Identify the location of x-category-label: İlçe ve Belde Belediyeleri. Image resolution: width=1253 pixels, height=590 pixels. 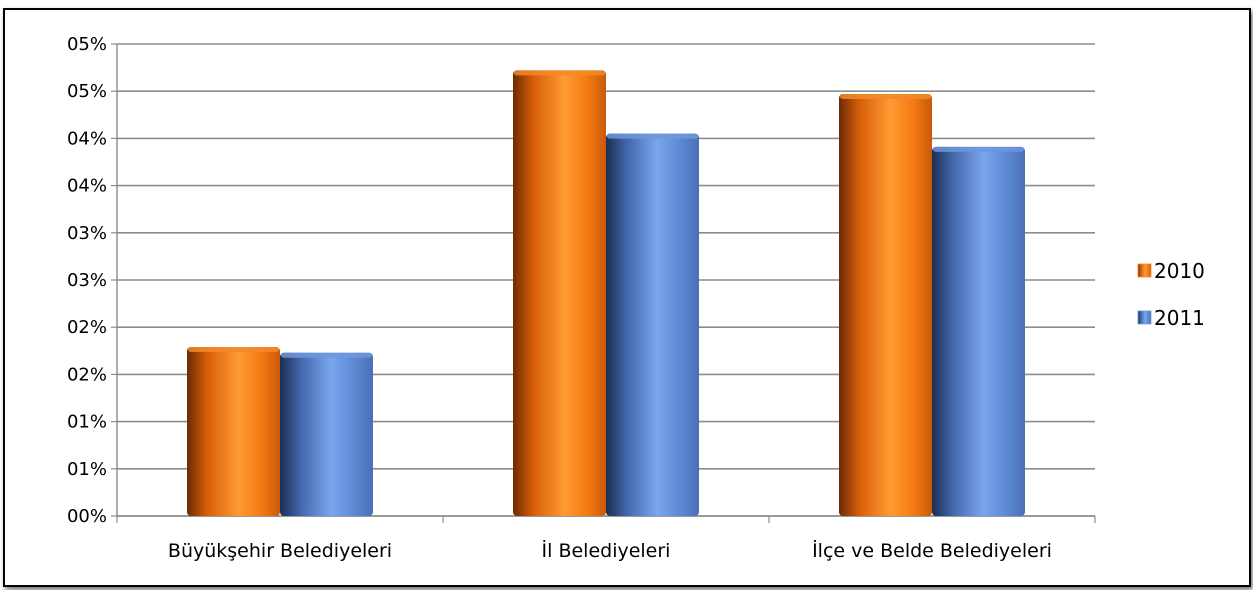
(932, 550).